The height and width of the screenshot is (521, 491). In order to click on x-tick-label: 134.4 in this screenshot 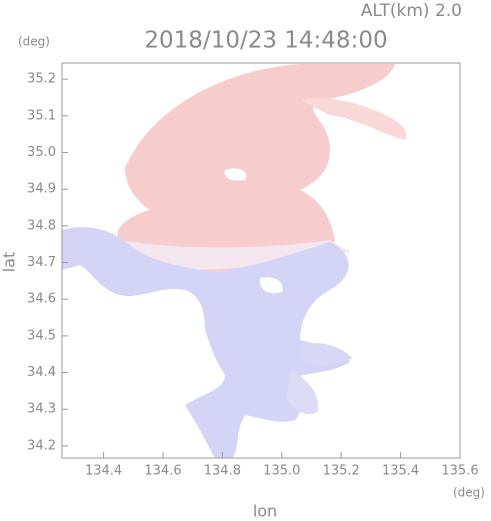, I will do `click(103, 471)`.